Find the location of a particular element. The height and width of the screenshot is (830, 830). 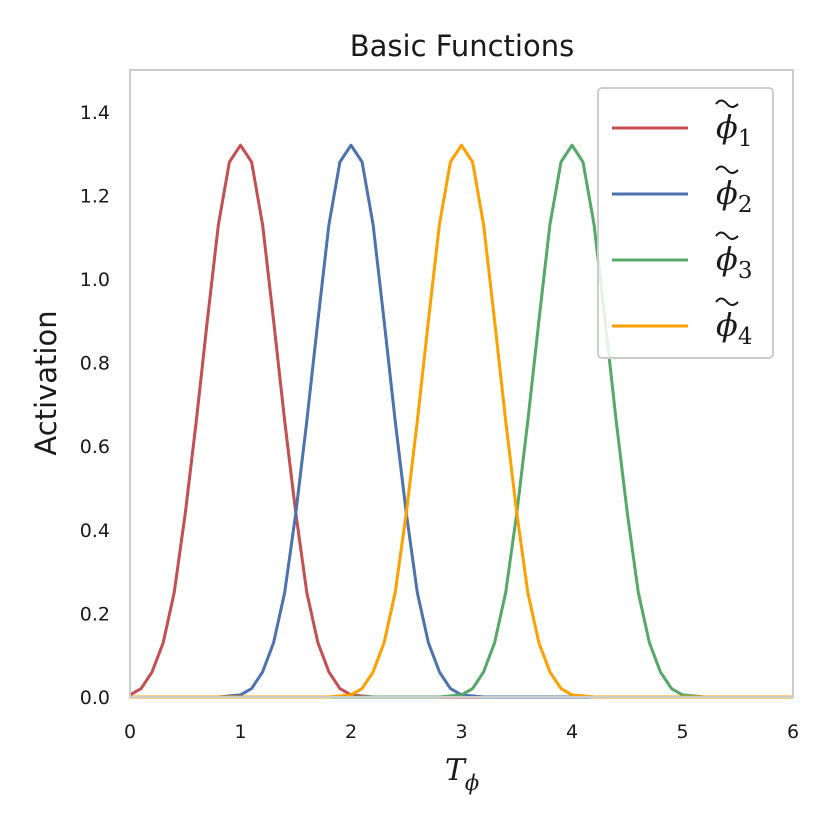

legend-label: ϕ4 is located at coordinates (734, 328).